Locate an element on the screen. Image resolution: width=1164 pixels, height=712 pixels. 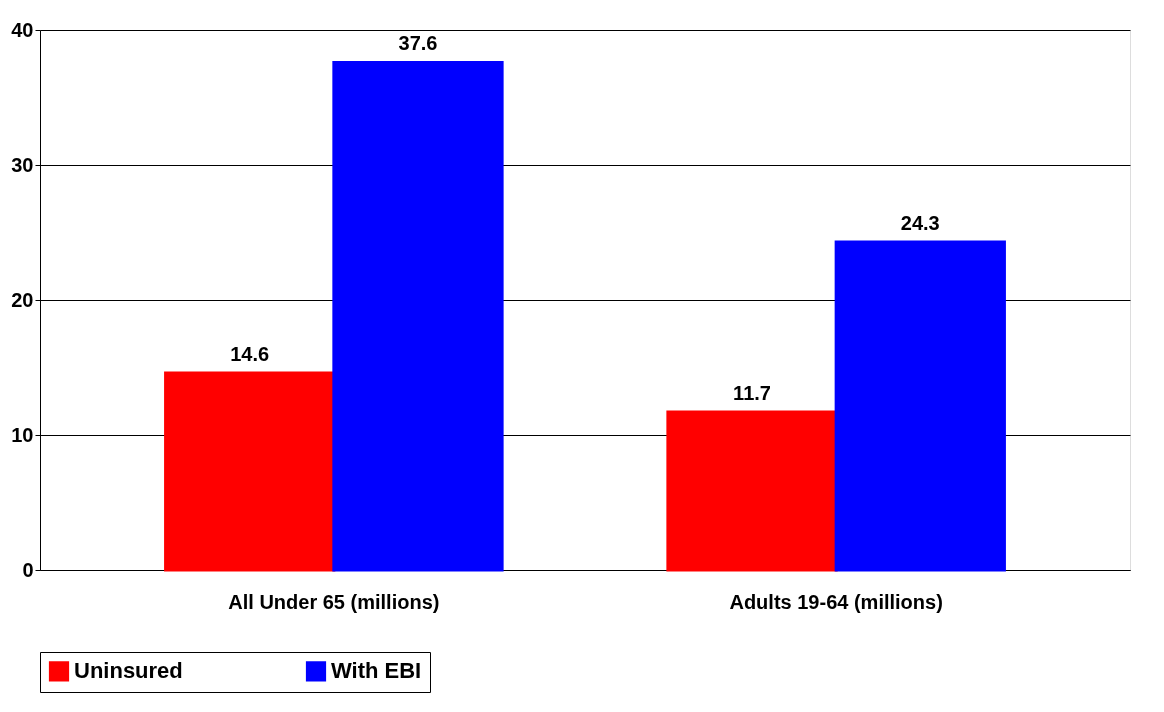
y-tick-label: 20 is located at coordinates (22, 299).